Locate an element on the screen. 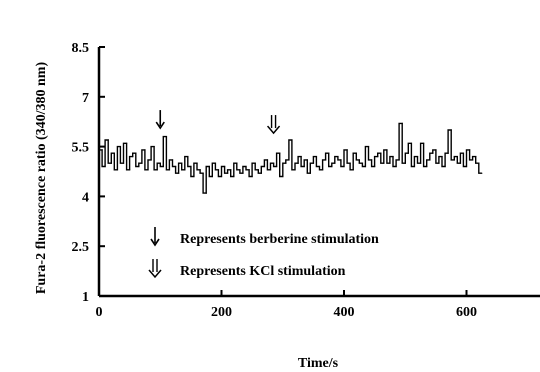 The image size is (540, 372). y-axis-title: Fura-2 fluorescence ratio (340/380 nm) is located at coordinates (41, 178).